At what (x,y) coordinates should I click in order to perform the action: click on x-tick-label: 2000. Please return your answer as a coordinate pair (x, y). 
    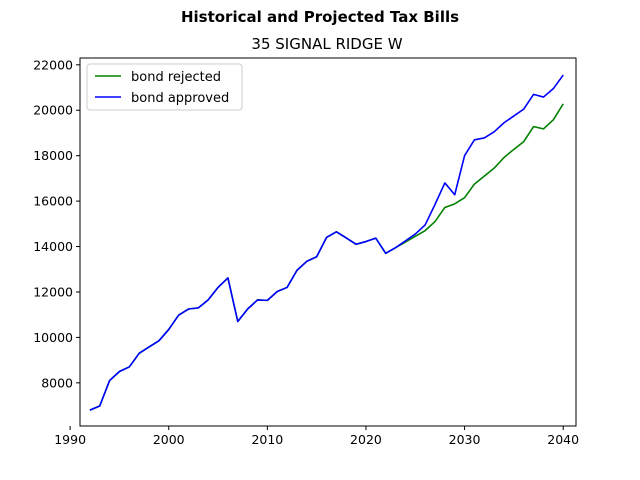
    Looking at the image, I should click on (169, 439).